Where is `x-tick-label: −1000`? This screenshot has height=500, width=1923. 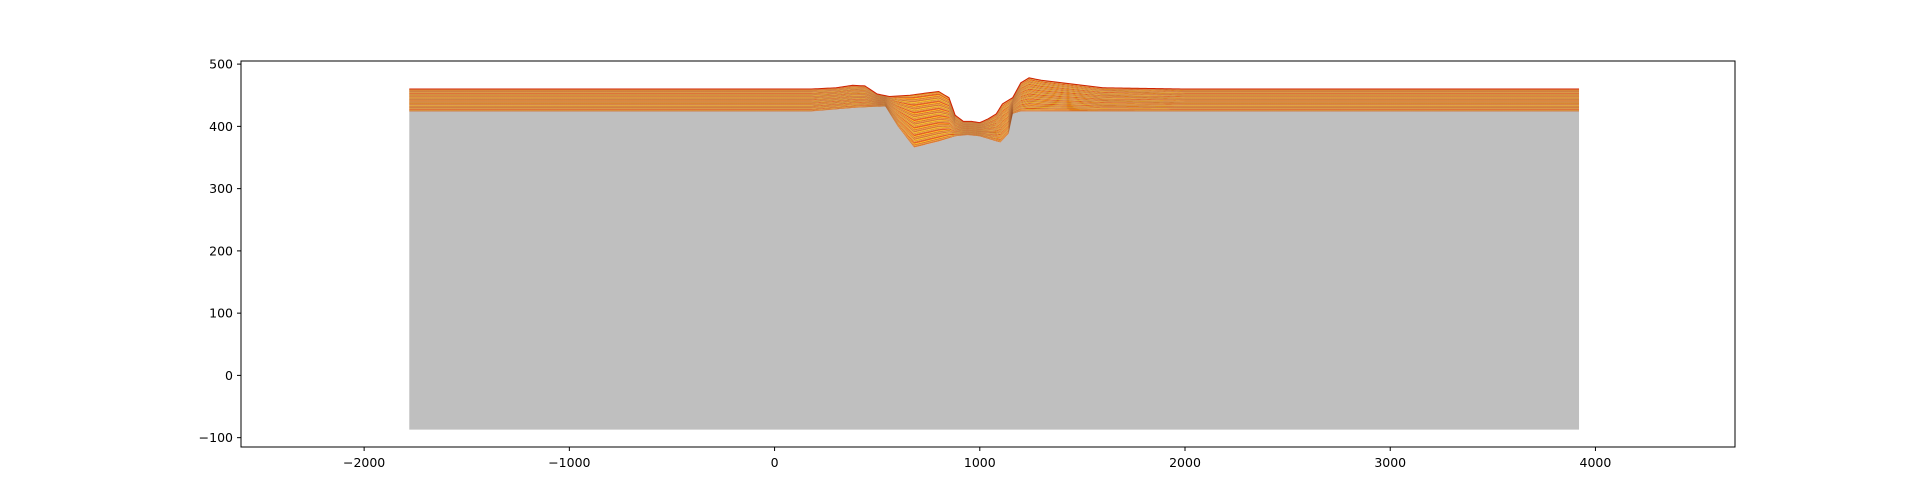 x-tick-label: −1000 is located at coordinates (569, 462).